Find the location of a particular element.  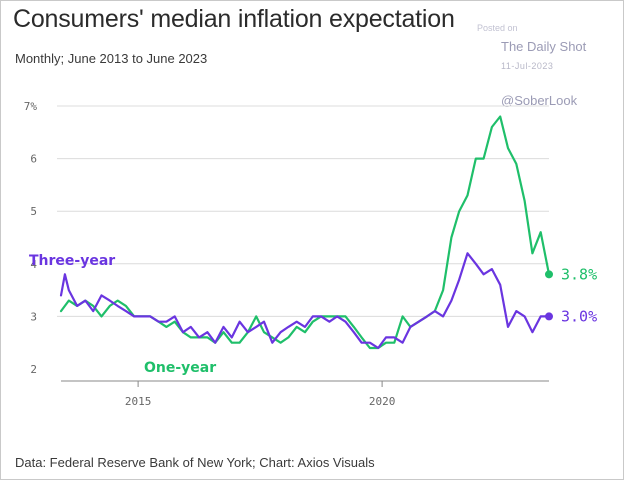

y-tick-label: 5 is located at coordinates (33, 211).